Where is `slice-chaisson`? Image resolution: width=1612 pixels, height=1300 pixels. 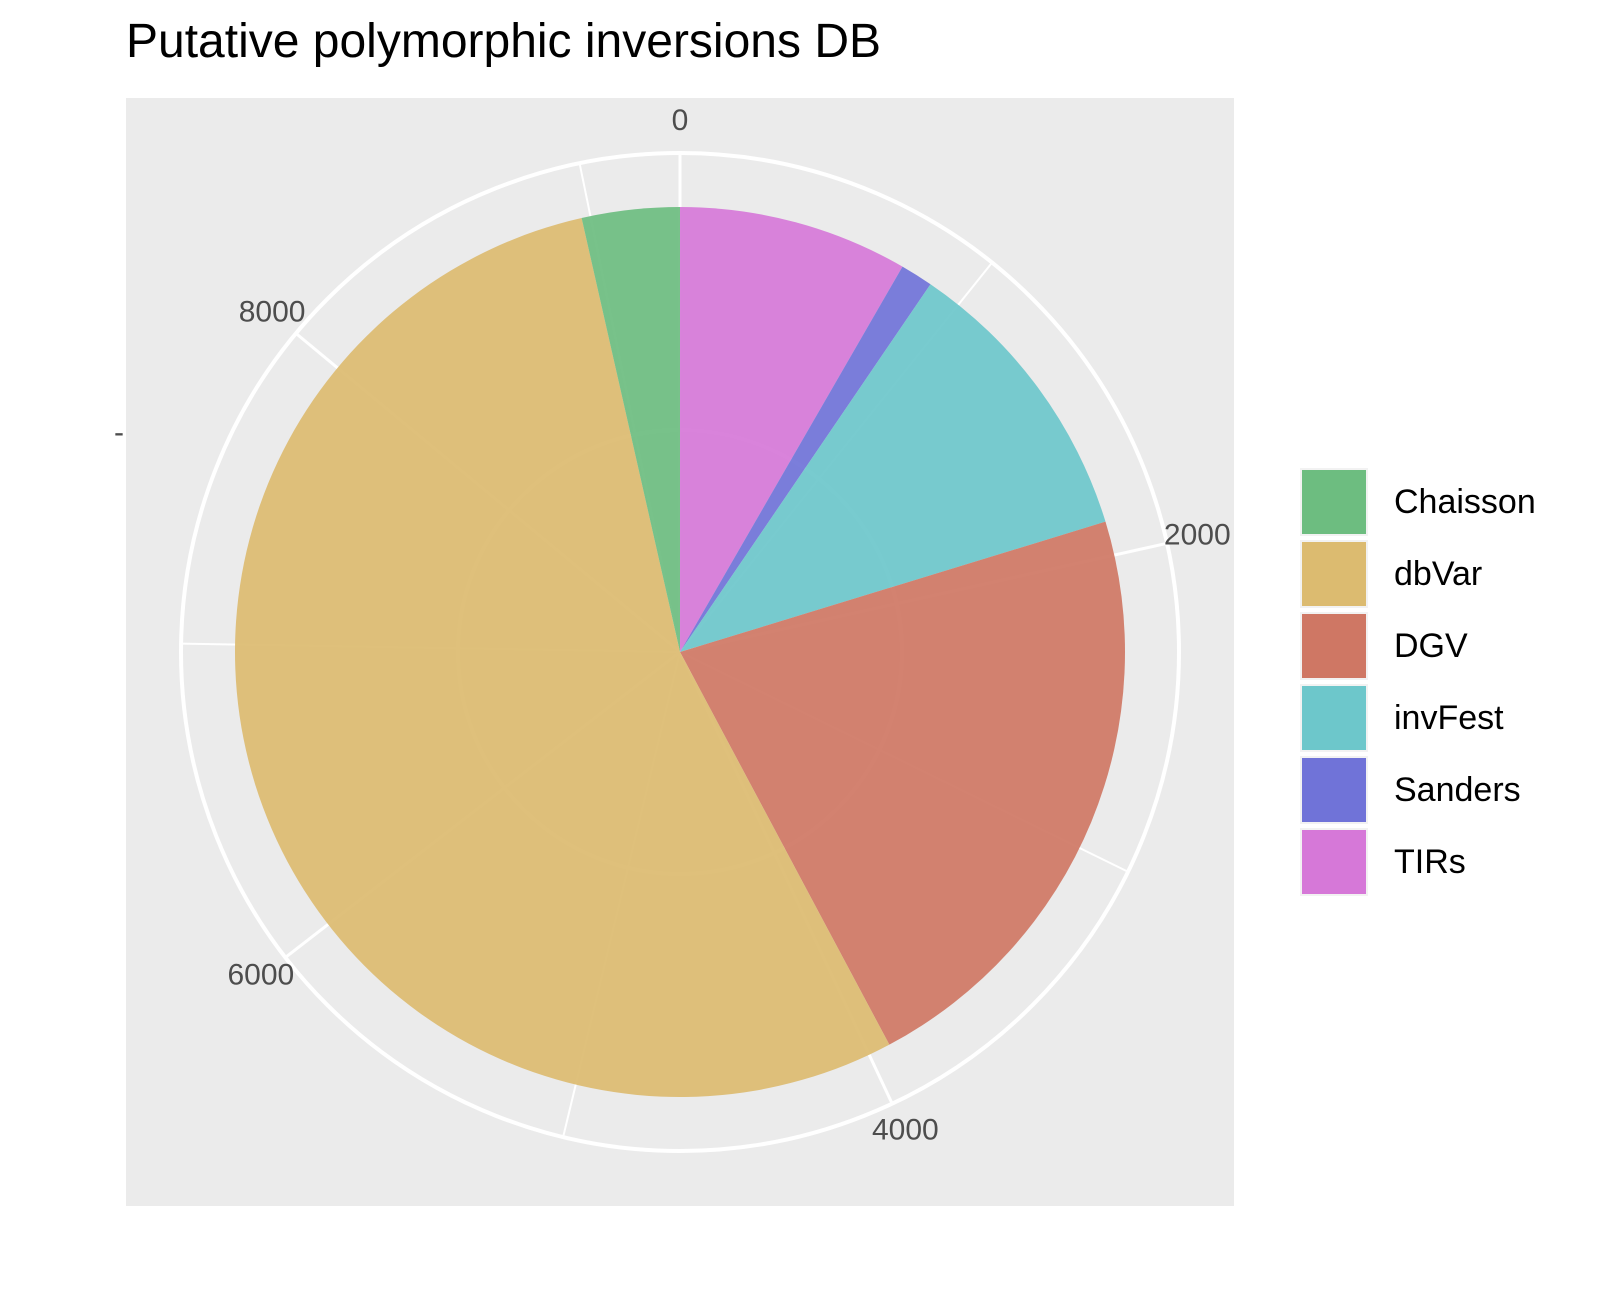
slice-chaisson is located at coordinates (630, 429).